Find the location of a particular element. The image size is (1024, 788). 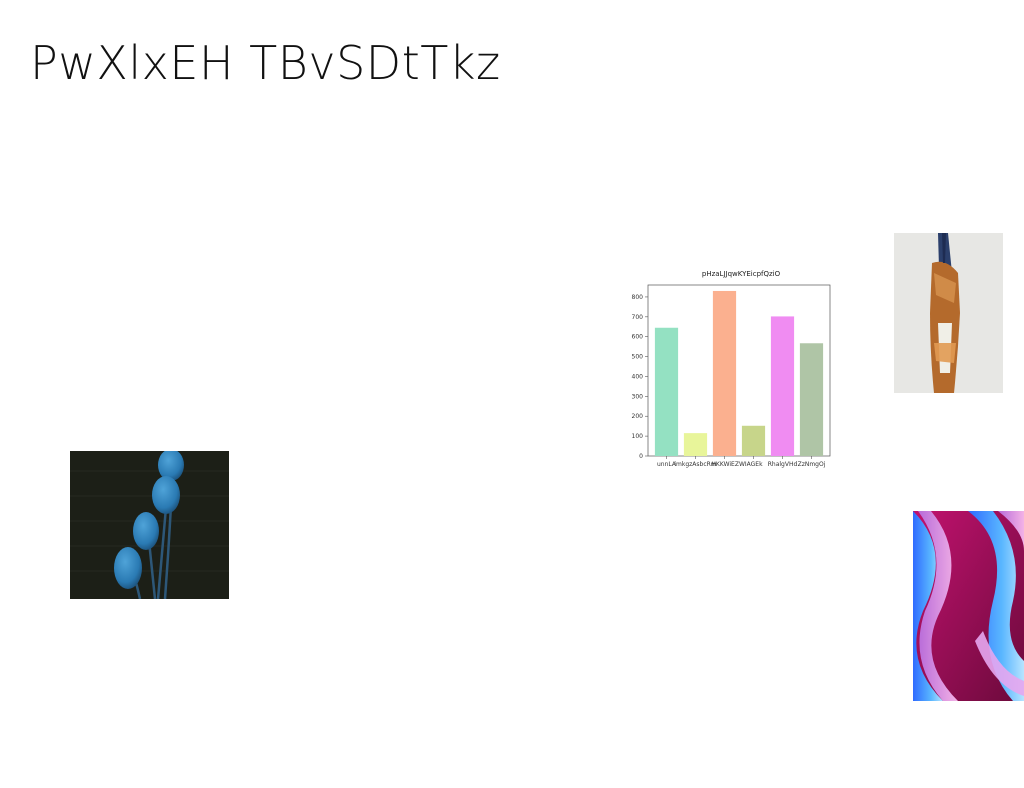

bars is located at coordinates (739, 373).